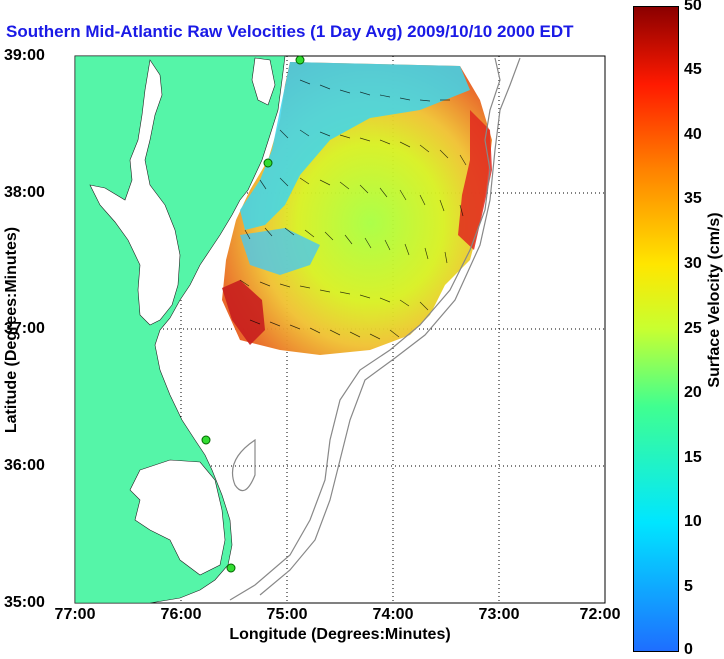 This screenshot has height=659, width=724. I want to click on colorbar-tick: 10, so click(693, 521).